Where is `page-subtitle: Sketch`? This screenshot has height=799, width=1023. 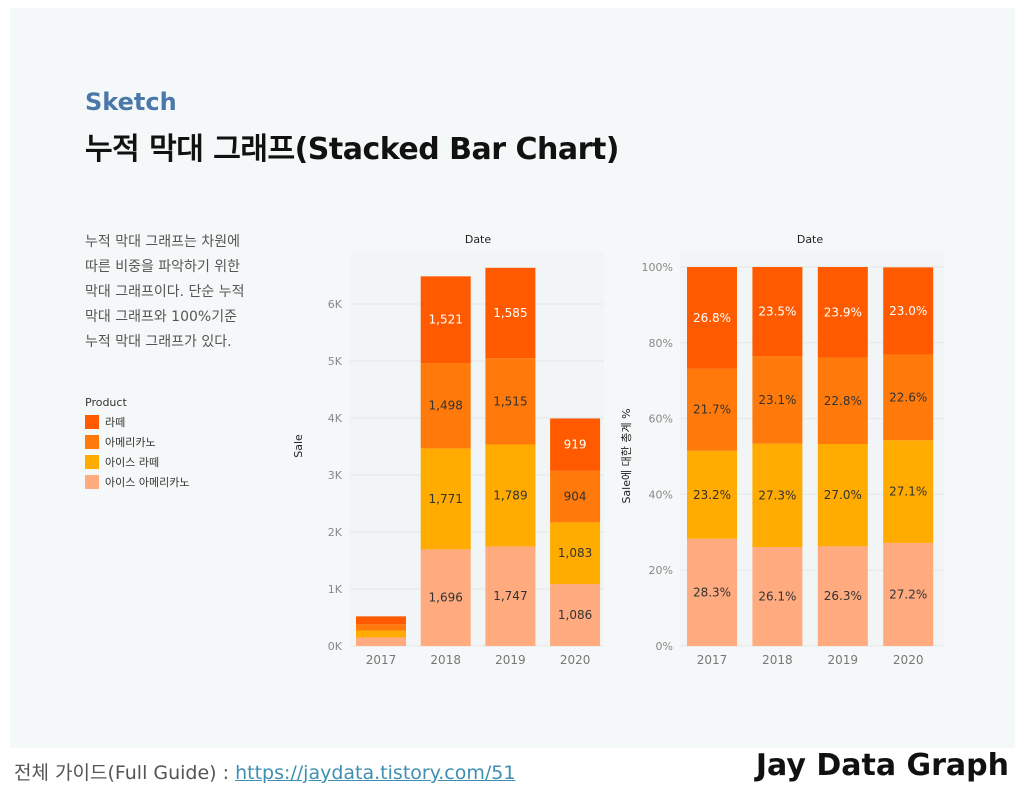
page-subtitle: Sketch is located at coordinates (131, 102).